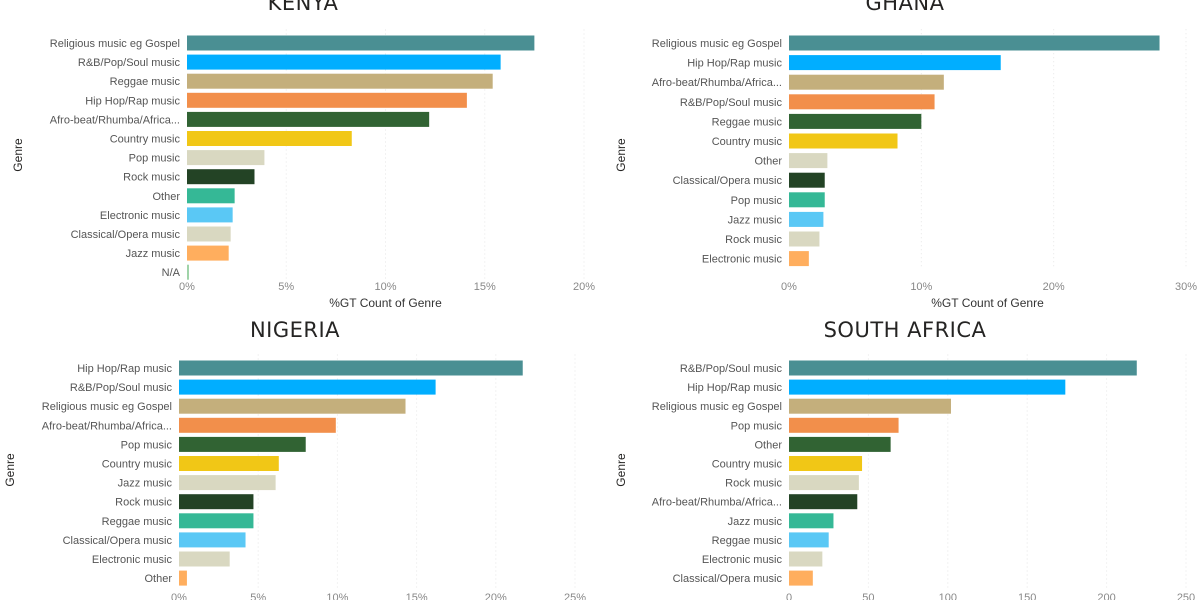 This screenshot has width=1200, height=600. Describe the element at coordinates (151, 178) in the screenshot. I see `category-label: Rock music` at that location.